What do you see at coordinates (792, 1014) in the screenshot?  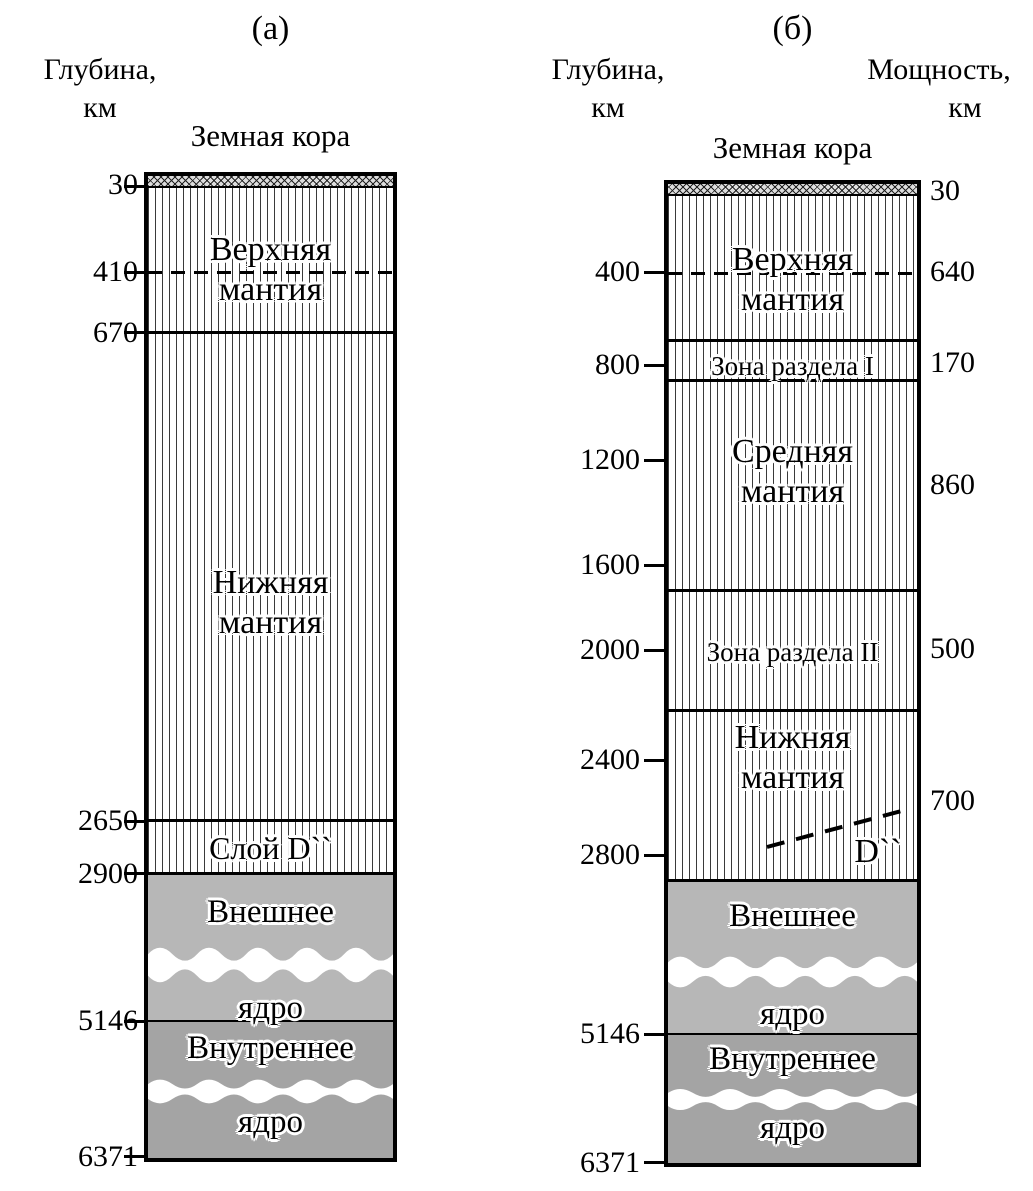 I see `outer-core-label-b-line2: ядро` at bounding box center [792, 1014].